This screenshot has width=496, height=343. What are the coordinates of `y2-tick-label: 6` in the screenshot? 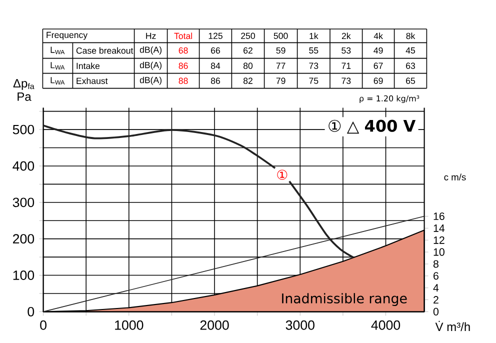 It's located at (436, 276).